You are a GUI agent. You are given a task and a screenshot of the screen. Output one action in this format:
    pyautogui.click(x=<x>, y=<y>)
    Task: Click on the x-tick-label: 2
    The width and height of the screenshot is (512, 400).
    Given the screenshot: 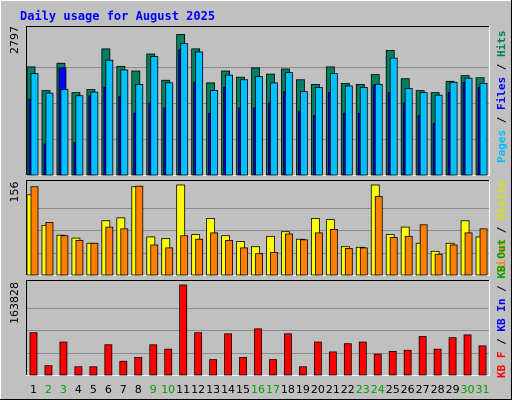 What is the action you would take?
    pyautogui.click(x=48, y=389)
    